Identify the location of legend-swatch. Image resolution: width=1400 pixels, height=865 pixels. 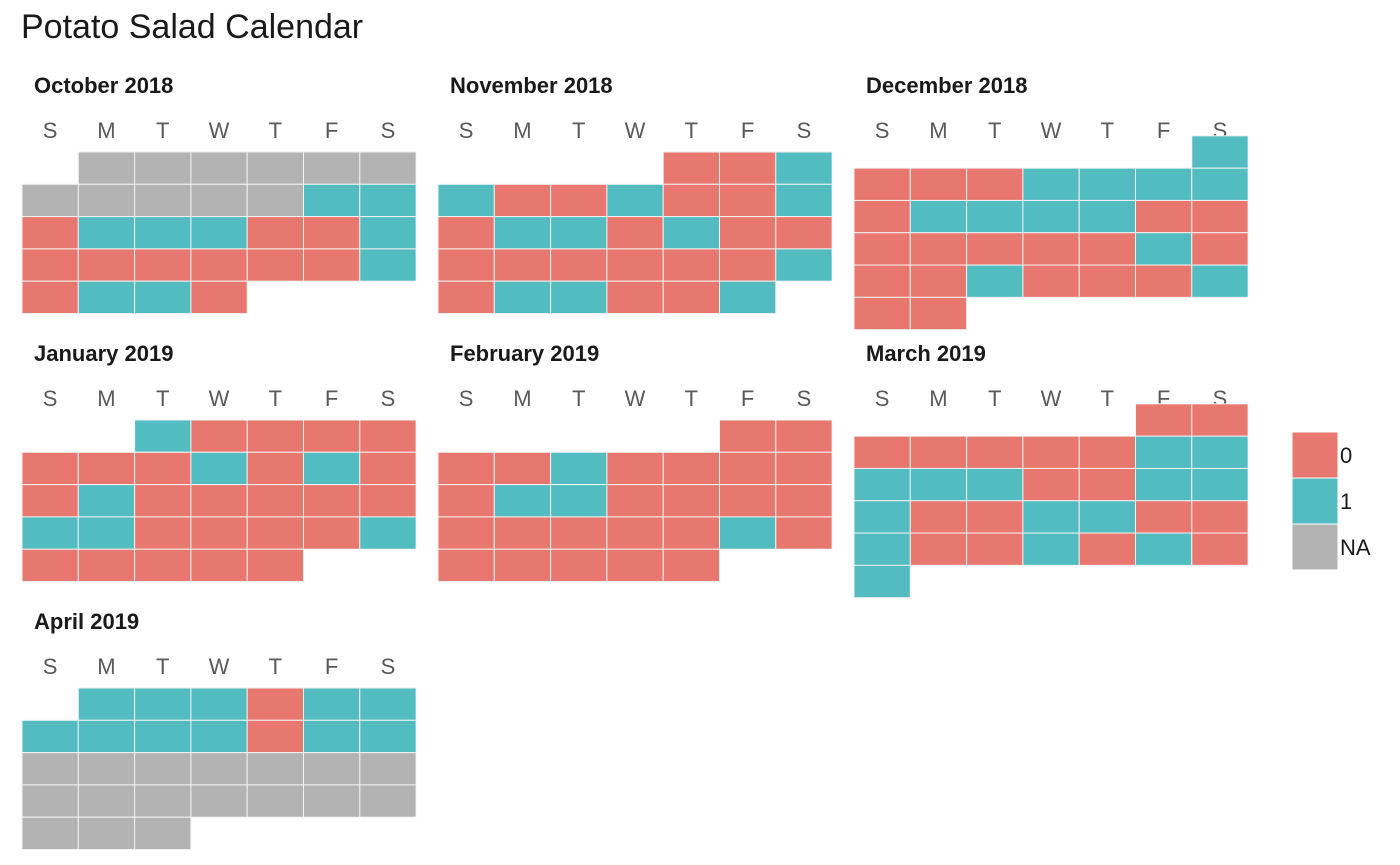
(1315, 455).